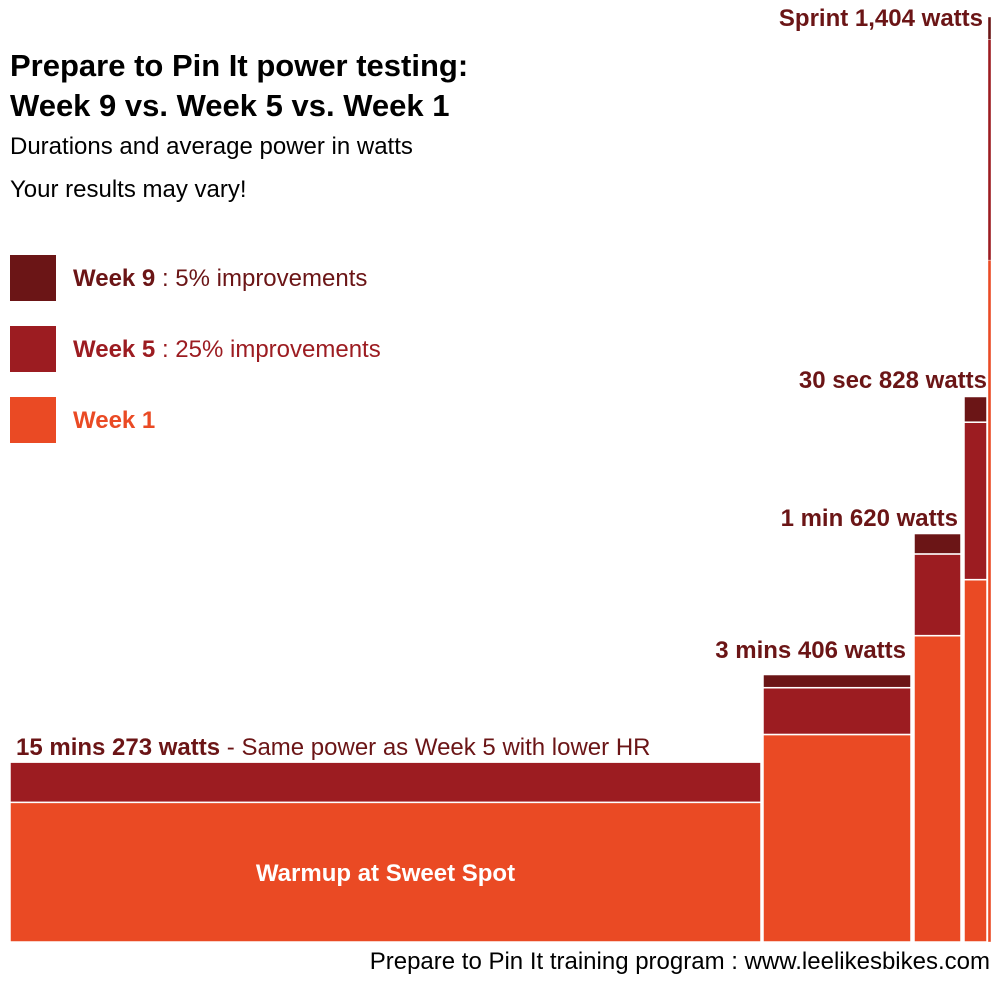  Describe the element at coordinates (211, 146) in the screenshot. I see `chart-subtitle: Durations and average power in watts` at that location.